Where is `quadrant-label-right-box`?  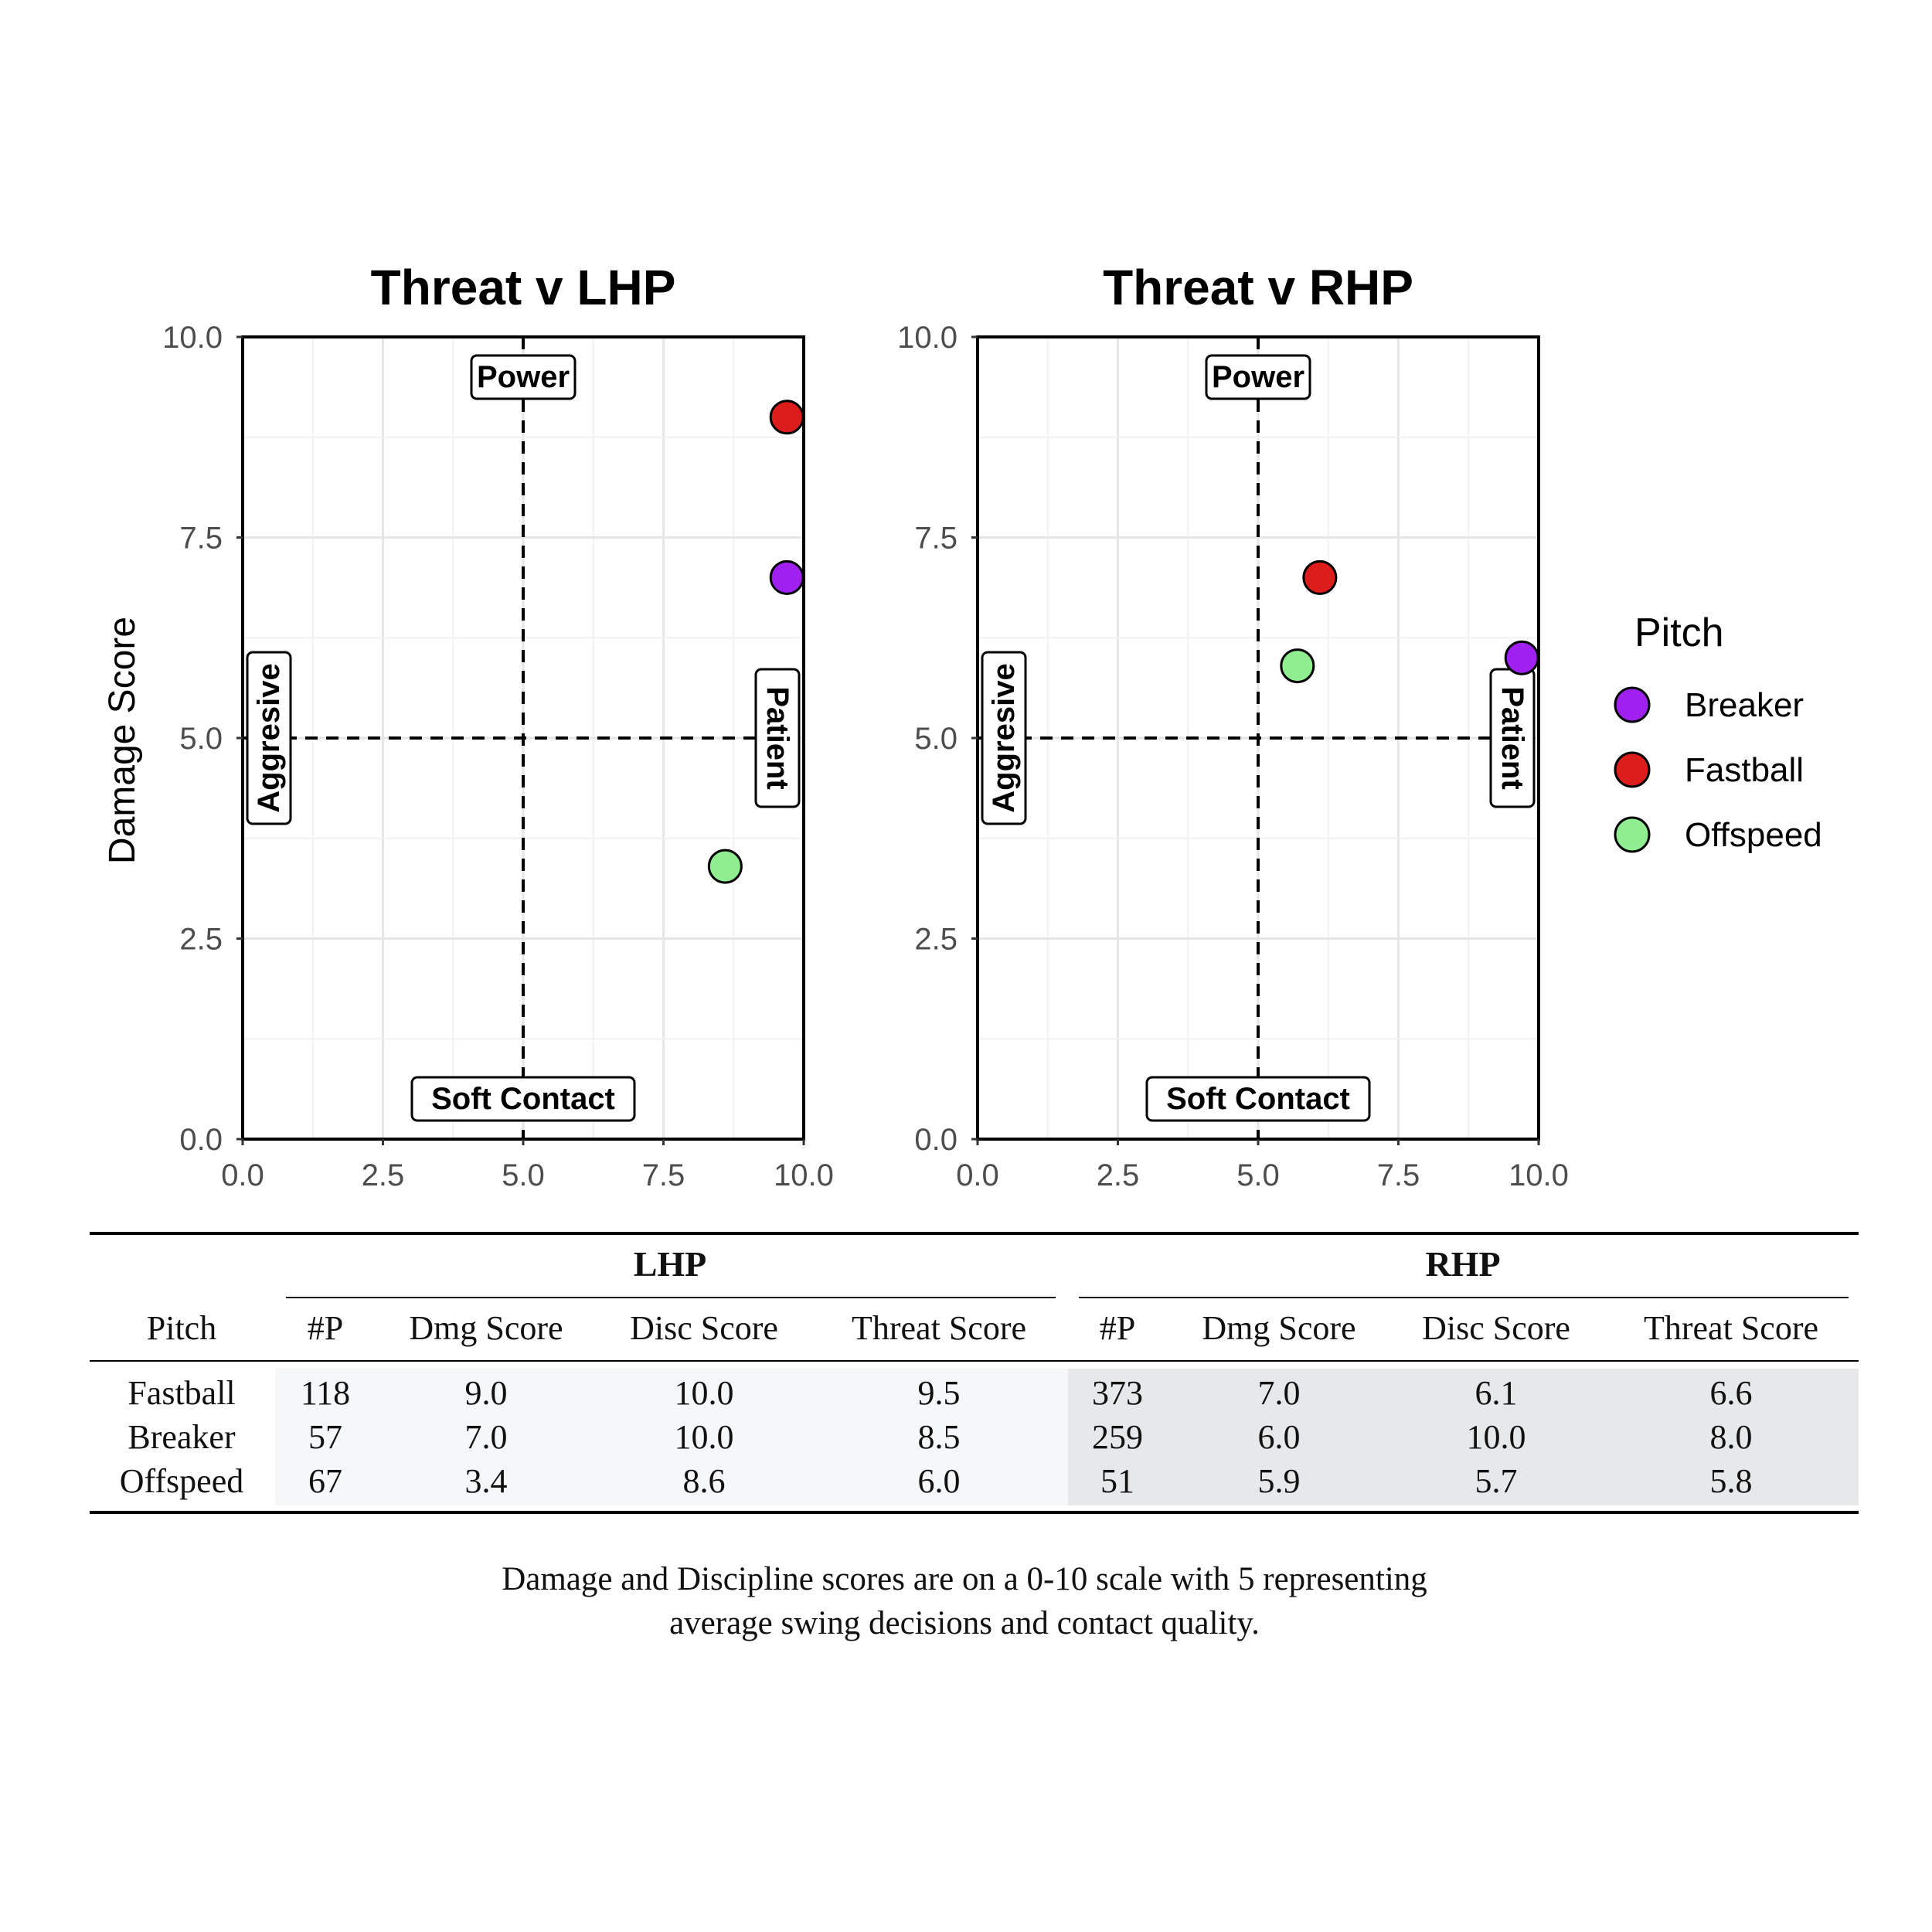 quadrant-label-right-box is located at coordinates (777, 738).